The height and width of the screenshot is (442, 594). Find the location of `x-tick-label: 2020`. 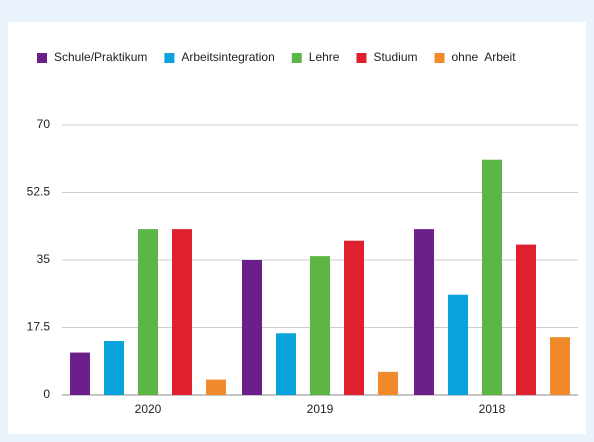

x-tick-label: 2020 is located at coordinates (148, 409).